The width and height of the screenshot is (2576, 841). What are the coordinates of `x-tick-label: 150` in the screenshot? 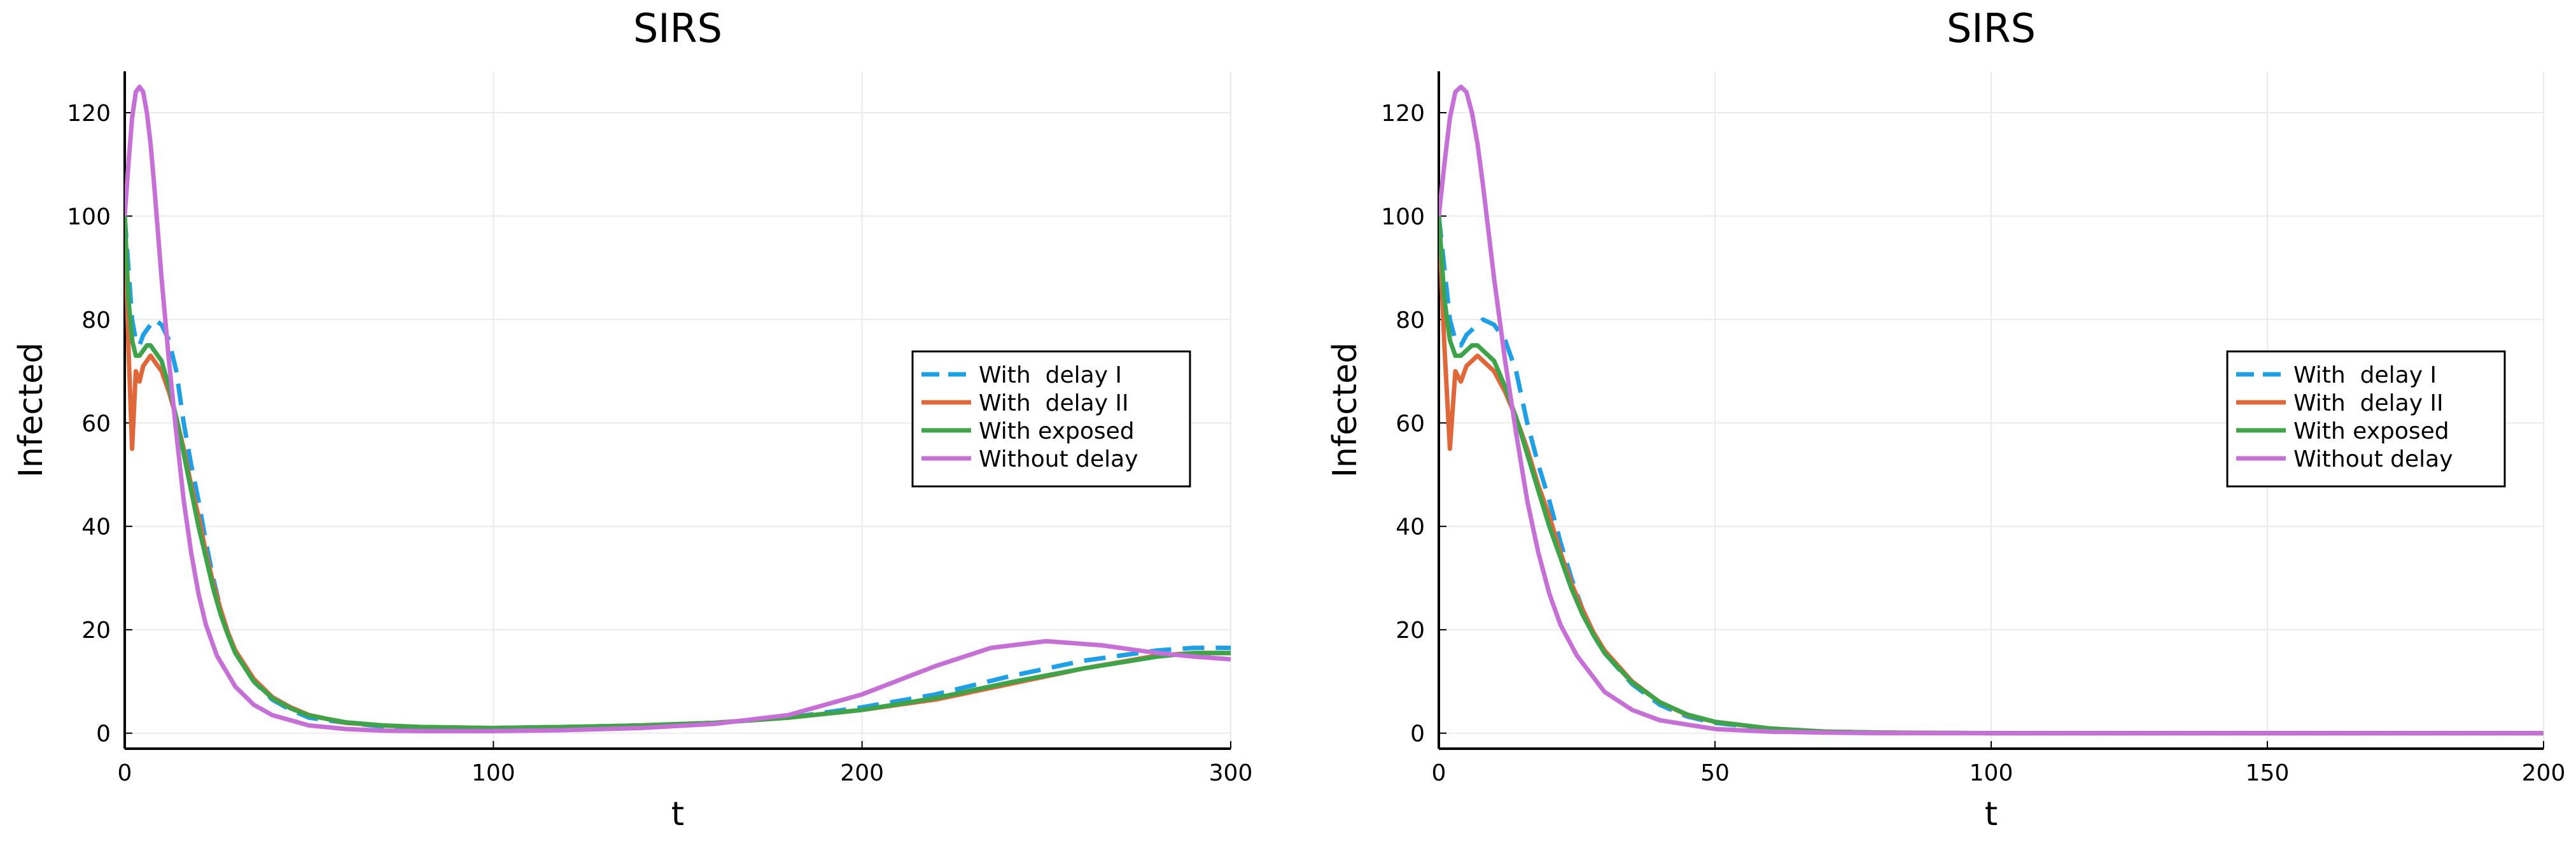 It's located at (2268, 773).